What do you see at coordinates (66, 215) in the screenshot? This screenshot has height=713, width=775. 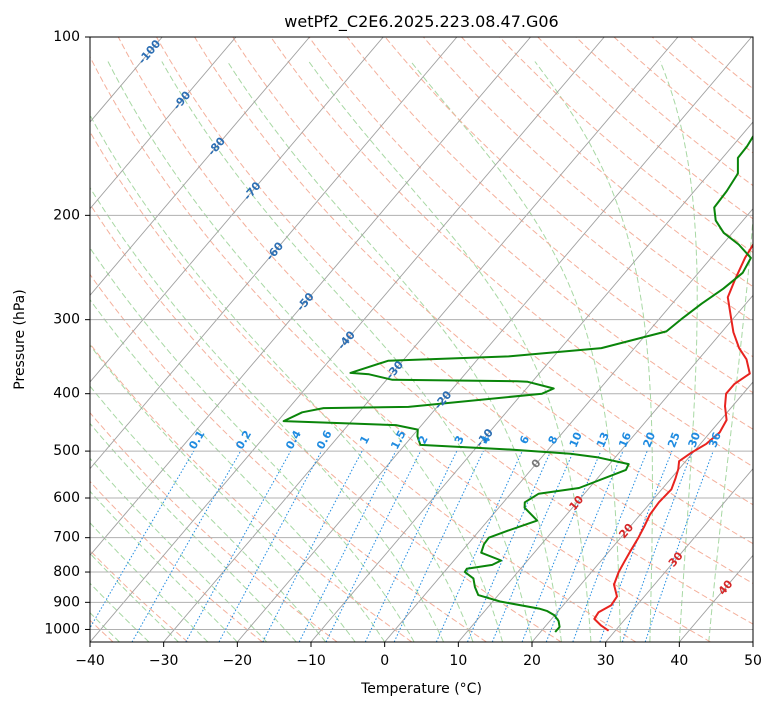 I see `y-tick-label: 200` at bounding box center [66, 215].